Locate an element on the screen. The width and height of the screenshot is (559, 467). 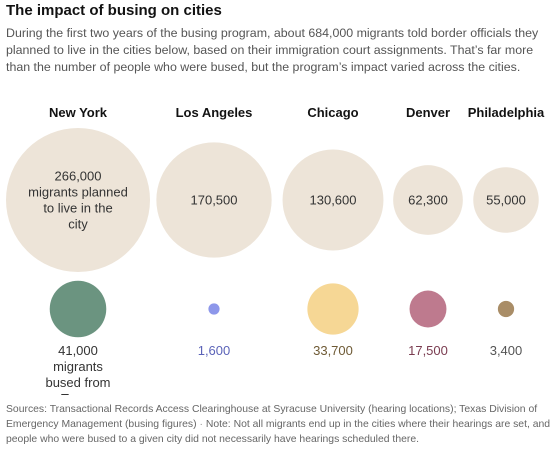
planned-label-los-angeles: 170,500 is located at coordinates (214, 200).